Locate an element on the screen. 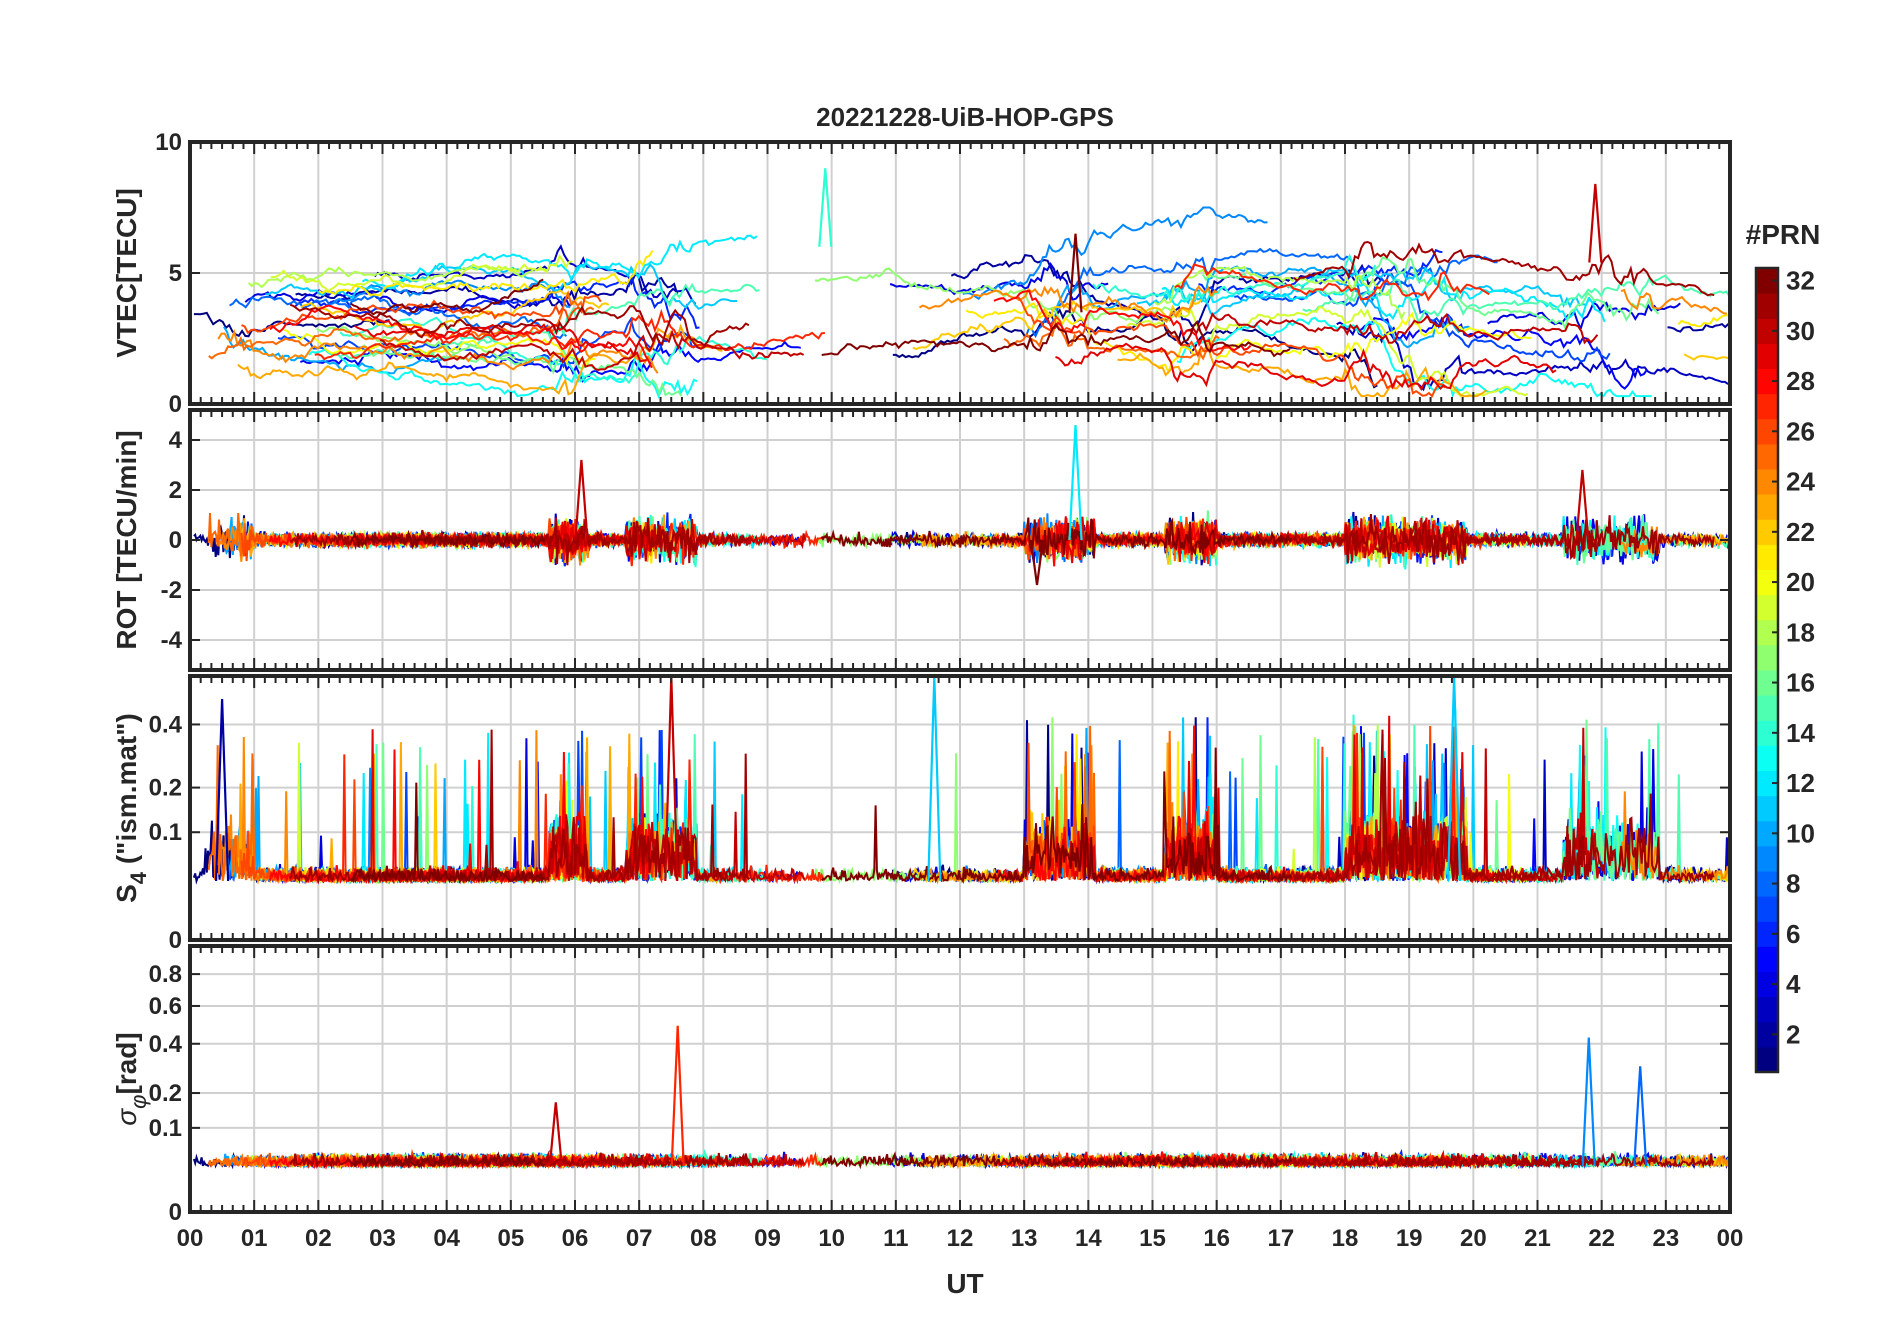 The width and height of the screenshot is (1902, 1330). x-tick-label: 22 is located at coordinates (1601, 1238).